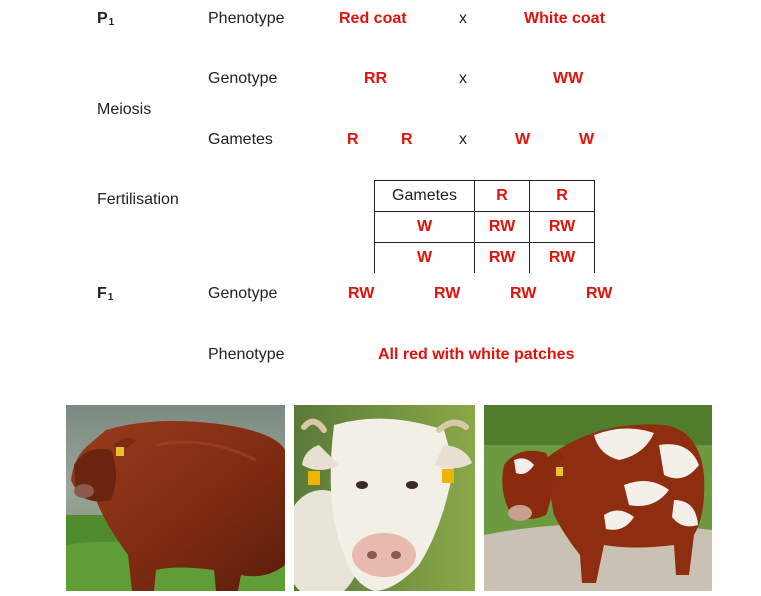 This screenshot has height=596, width=761. I want to click on f1-label: F1, so click(105, 294).